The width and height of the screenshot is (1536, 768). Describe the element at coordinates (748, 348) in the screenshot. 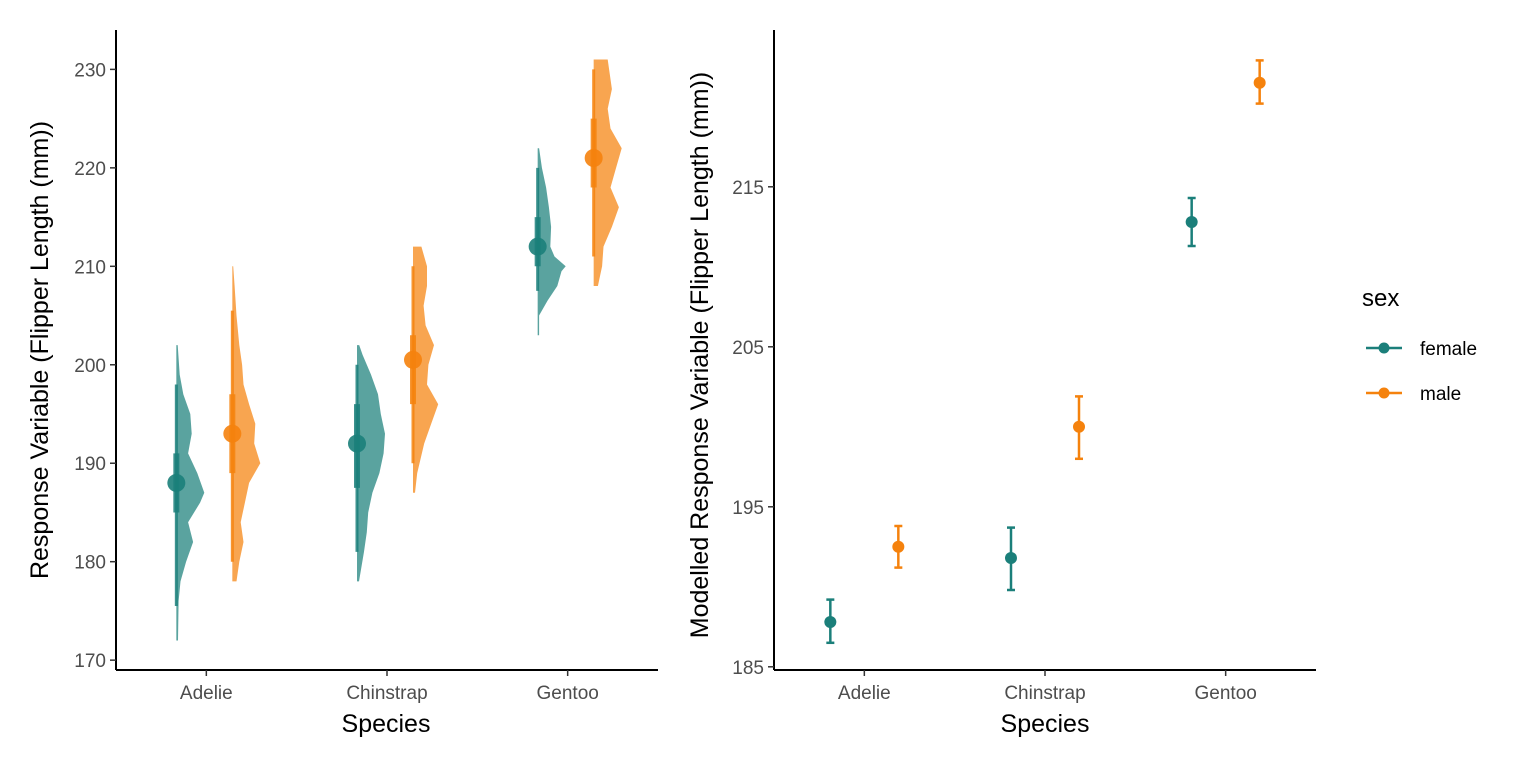

I see `y-tick-label: 205` at that location.